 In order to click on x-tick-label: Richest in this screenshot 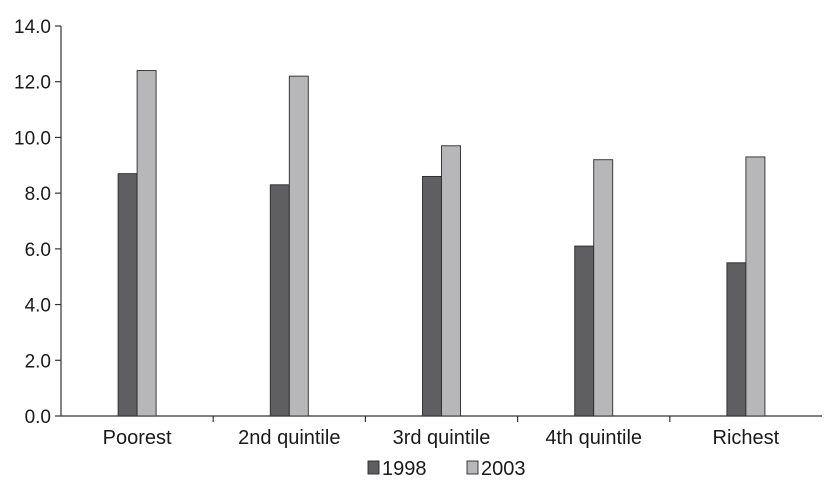, I will do `click(746, 438)`.